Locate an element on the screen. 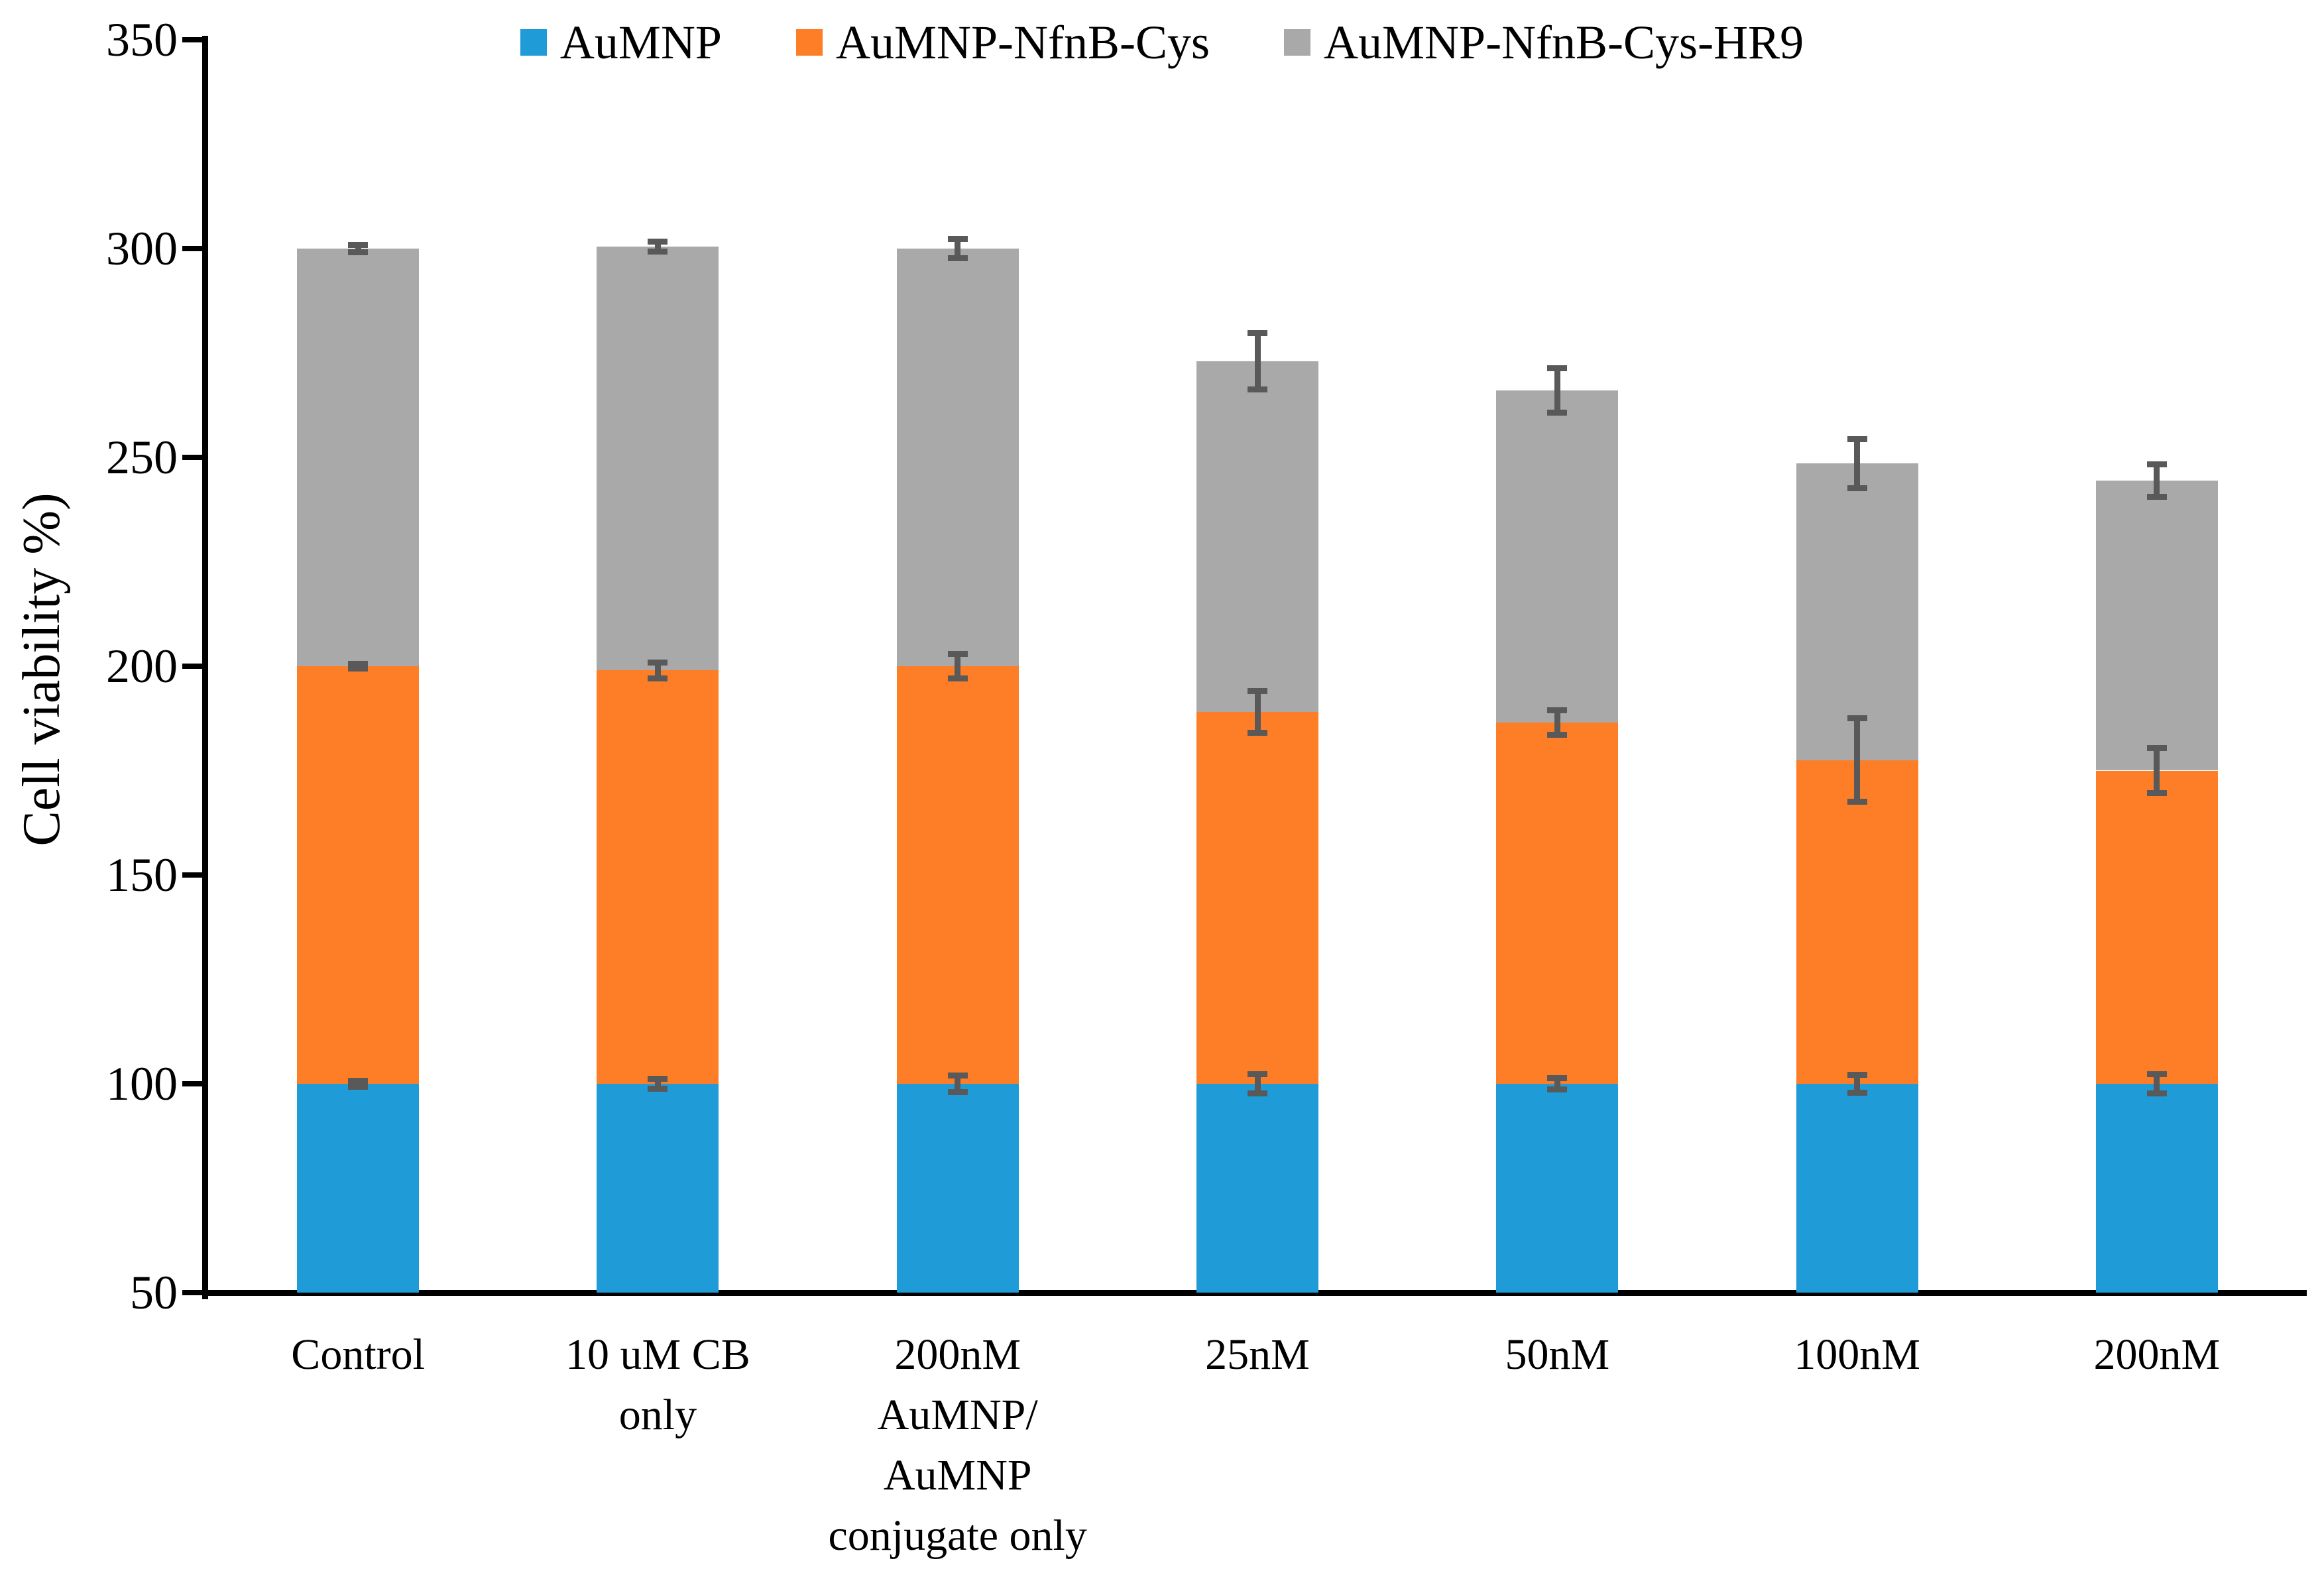 This screenshot has width=2324, height=1573. legend-label: AuMNP is located at coordinates (640, 42).